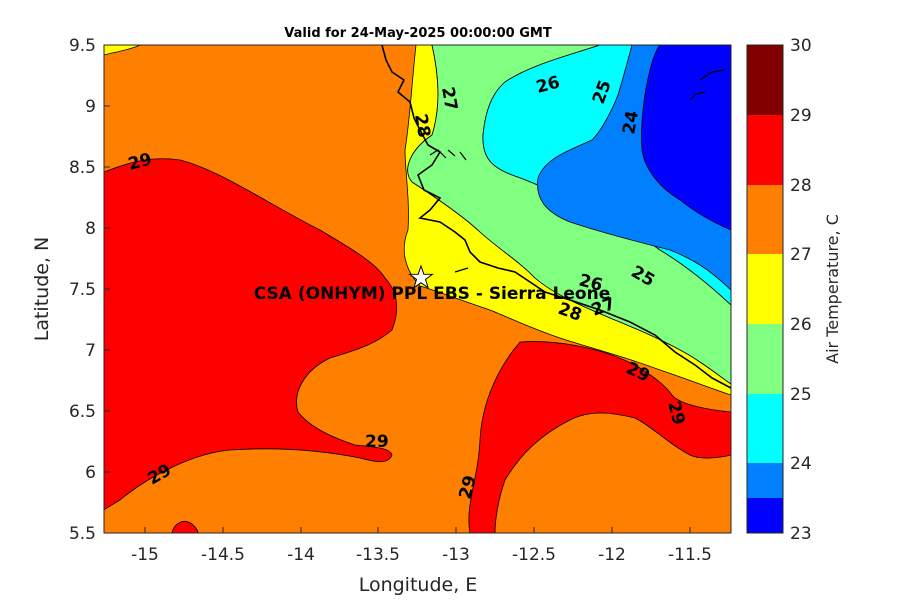 The height and width of the screenshot is (604, 900). I want to click on contour-label: 27, so click(449, 98).